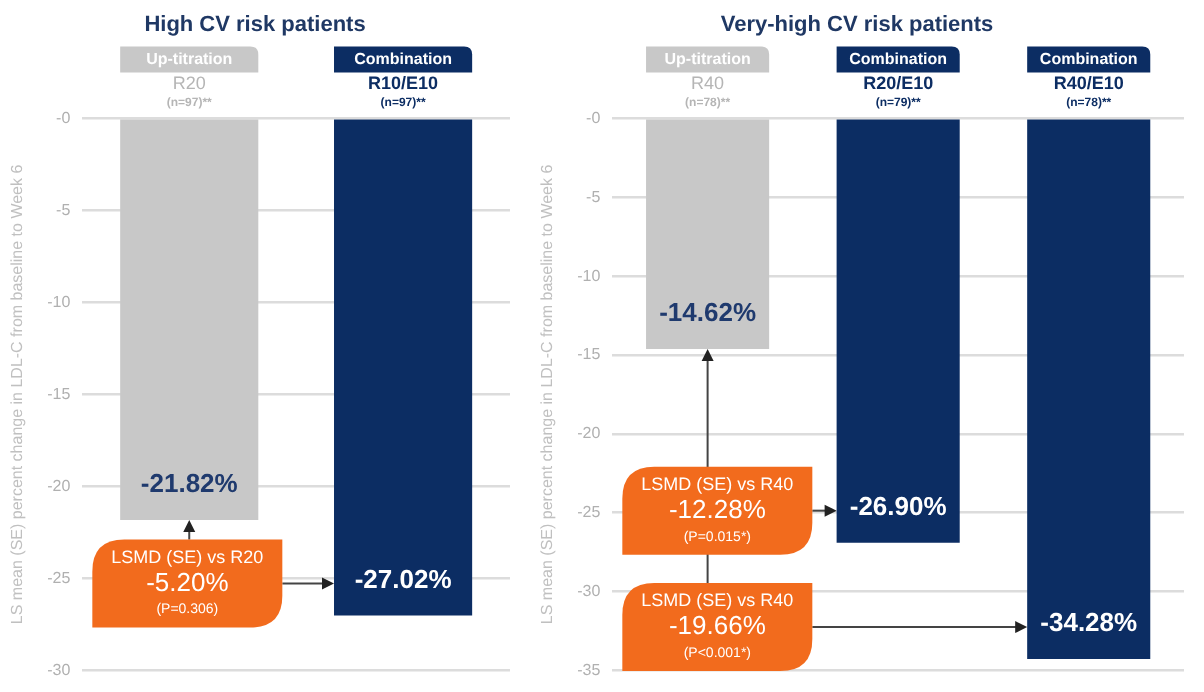 This screenshot has width=1204, height=692. I want to click on data-label: -27.02%, so click(403, 578).